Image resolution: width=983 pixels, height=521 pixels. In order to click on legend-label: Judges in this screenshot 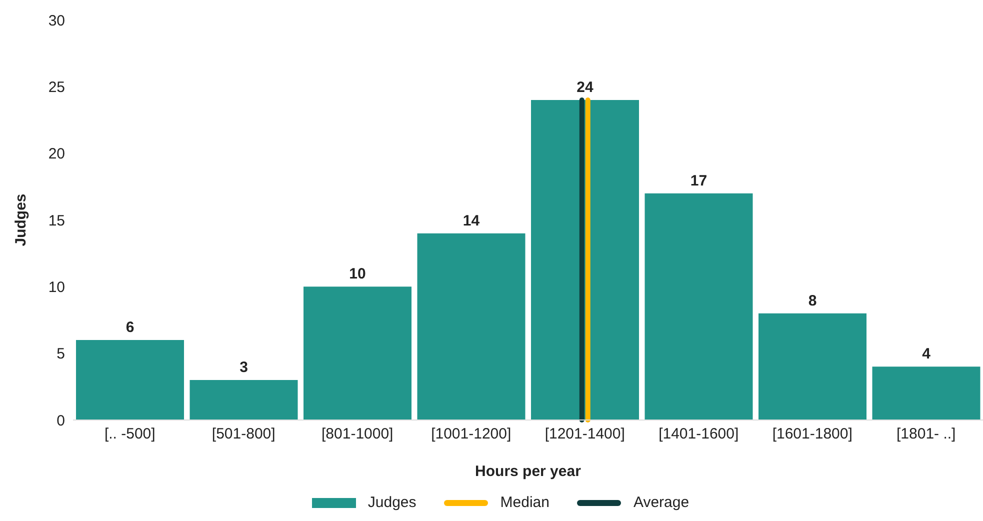, I will do `click(392, 502)`.